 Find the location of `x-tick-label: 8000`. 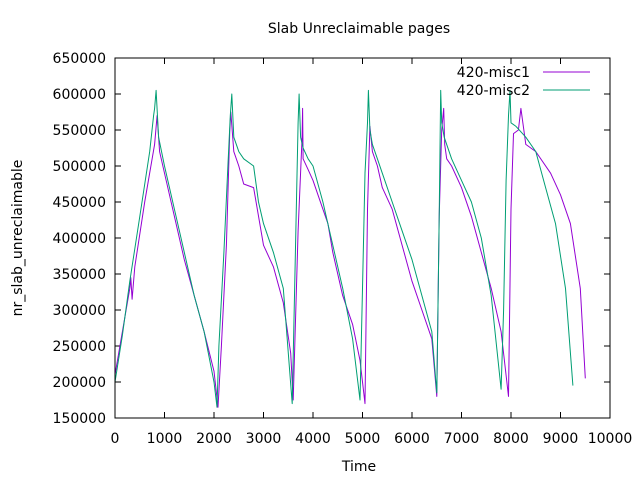

x-tick-label: 8000 is located at coordinates (511, 439).